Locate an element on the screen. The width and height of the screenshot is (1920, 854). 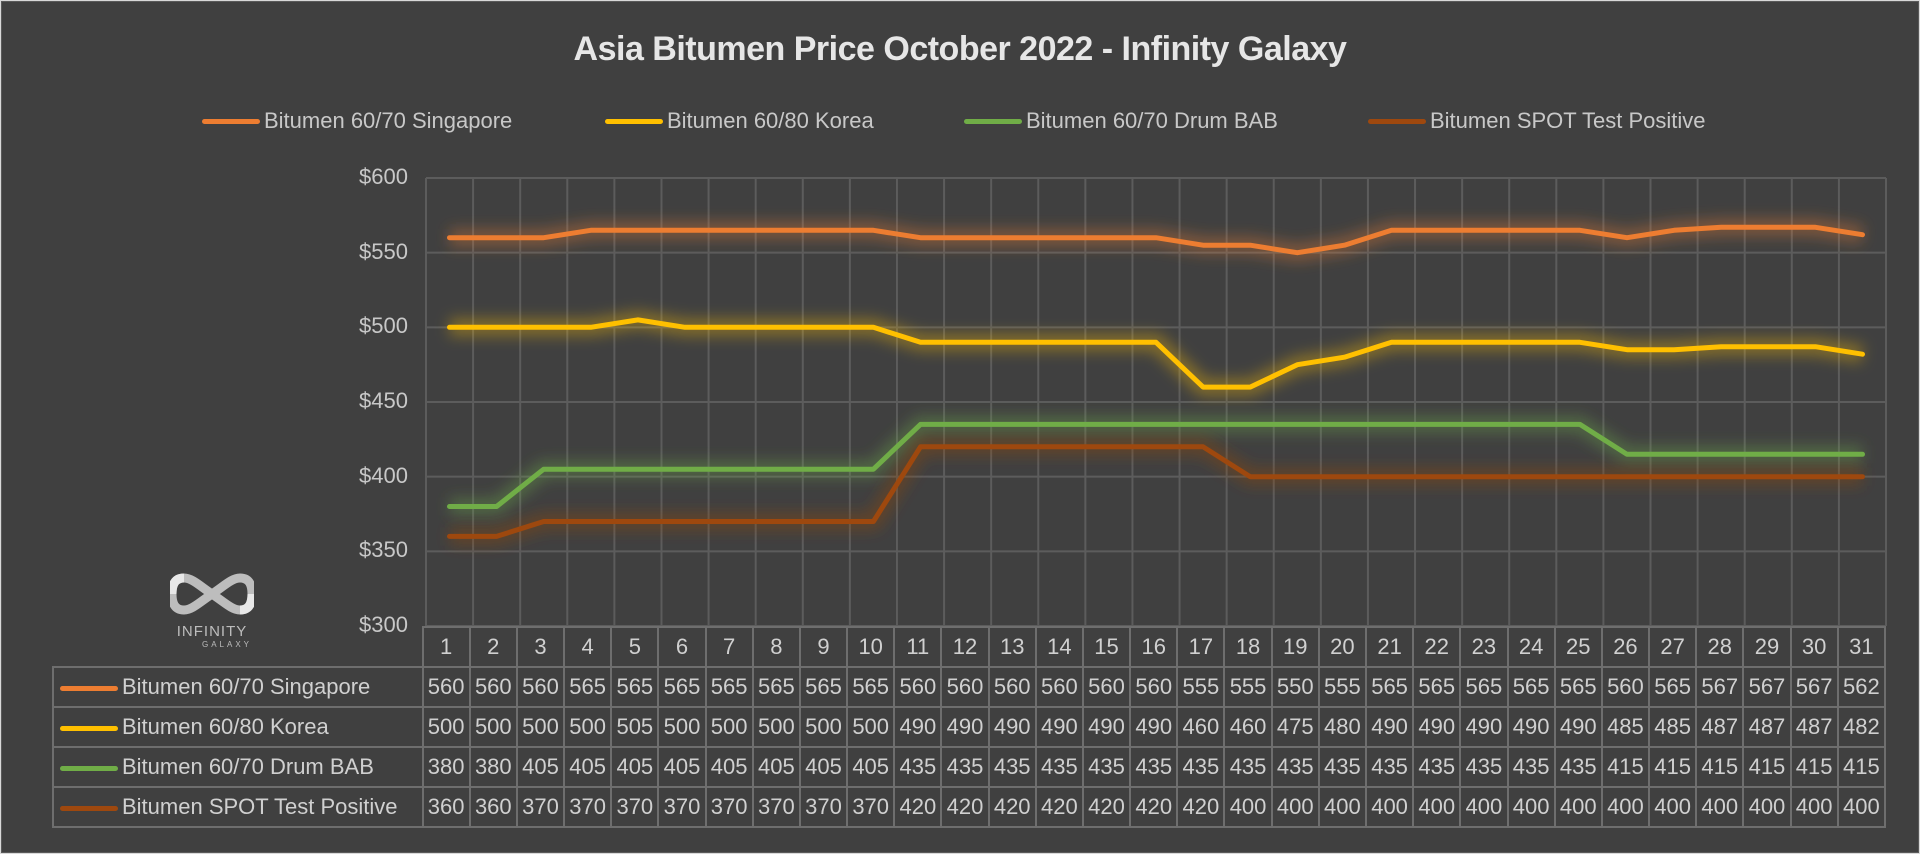
column-header: 30 is located at coordinates (1814, 647).